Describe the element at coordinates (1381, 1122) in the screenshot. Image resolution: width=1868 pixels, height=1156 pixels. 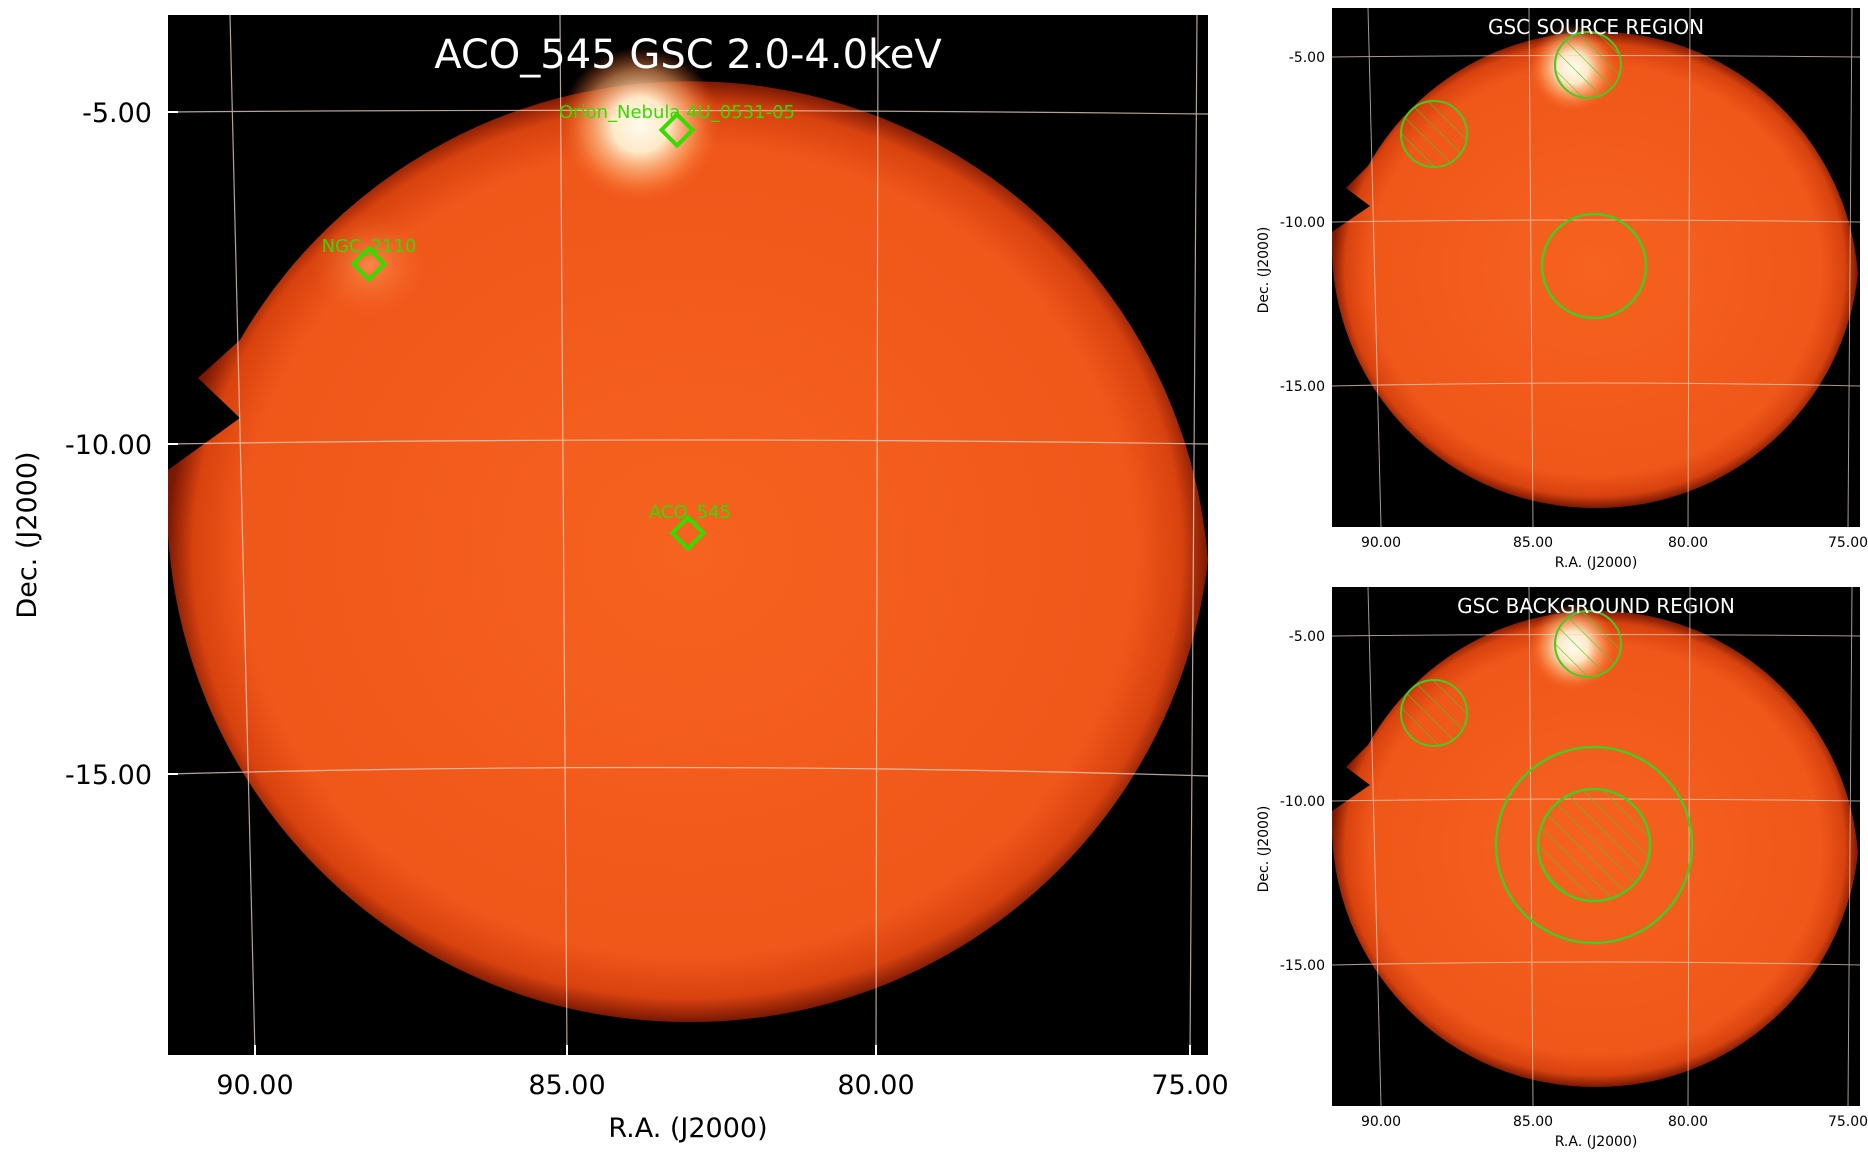
I see `background-xtick-90: 90.00` at that location.